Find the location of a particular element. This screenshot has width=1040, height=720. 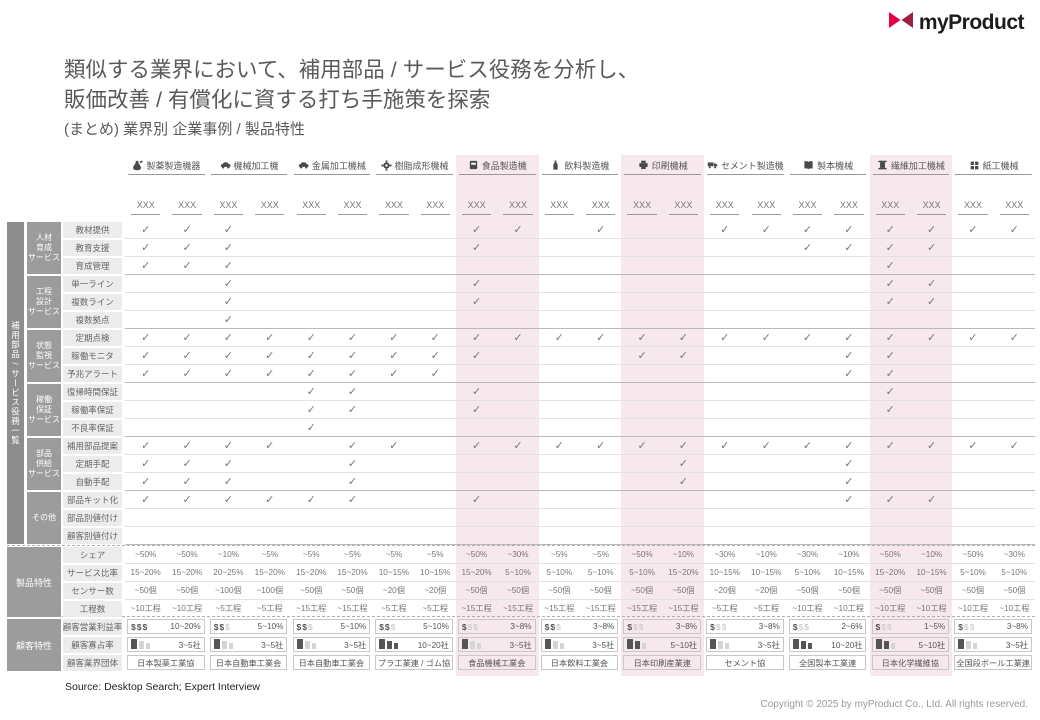

industry-header: 食品製造機 is located at coordinates (497, 165).